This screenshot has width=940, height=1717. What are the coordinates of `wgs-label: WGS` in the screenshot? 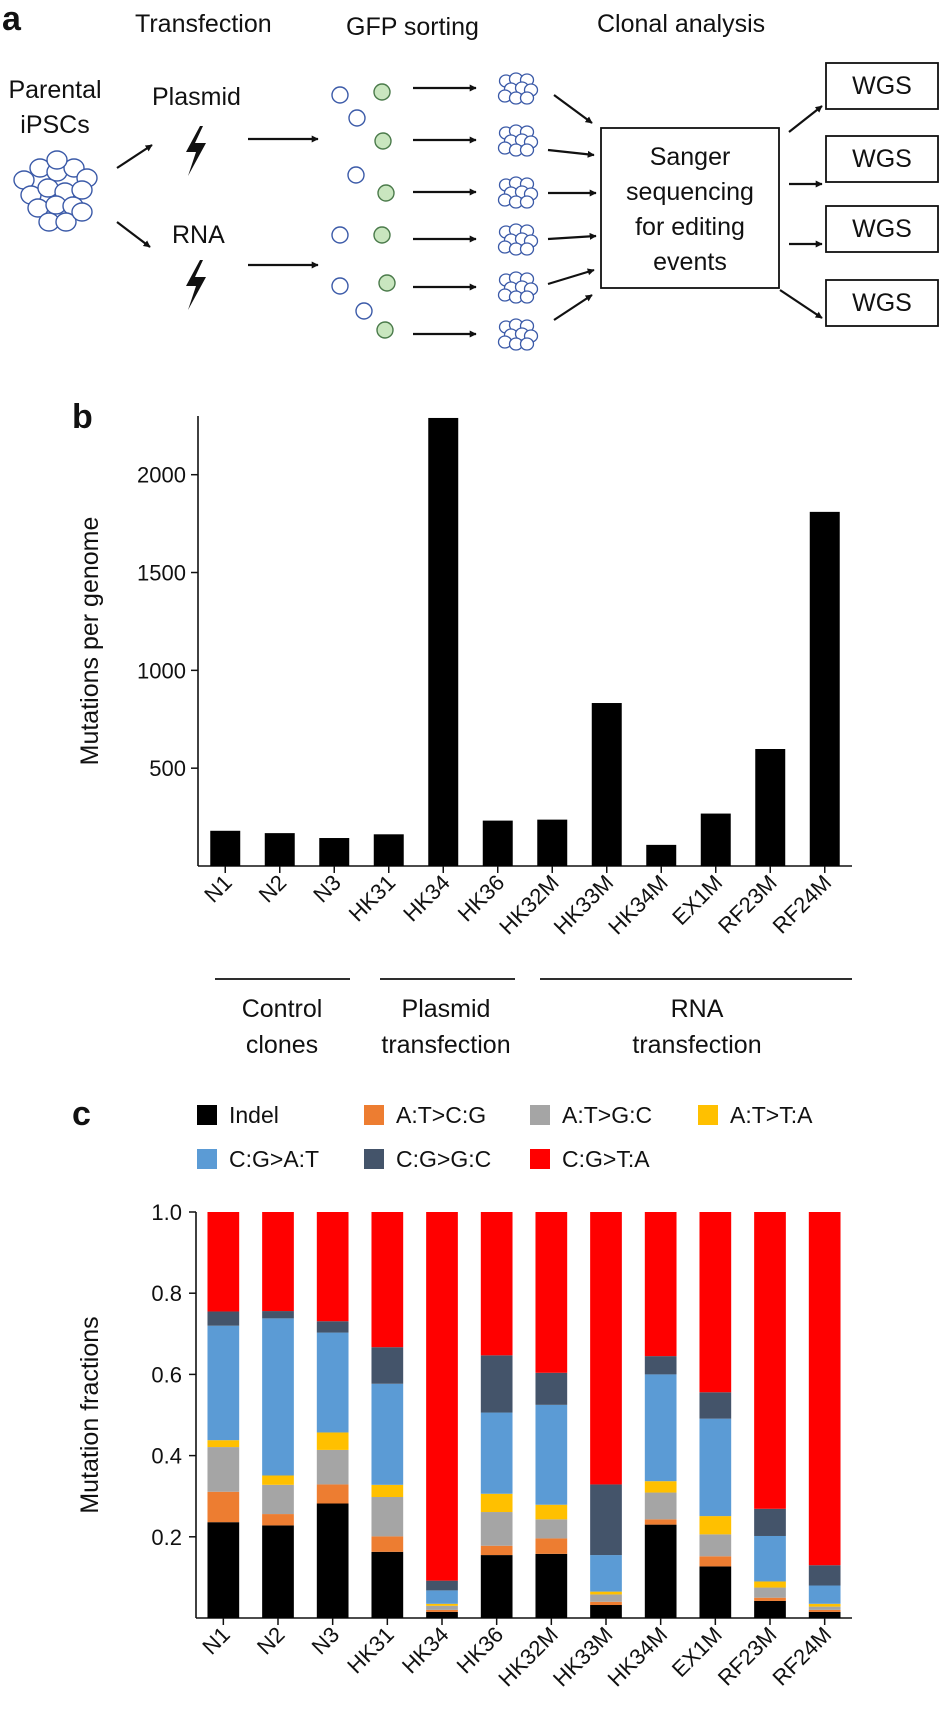 It's located at (882, 86).